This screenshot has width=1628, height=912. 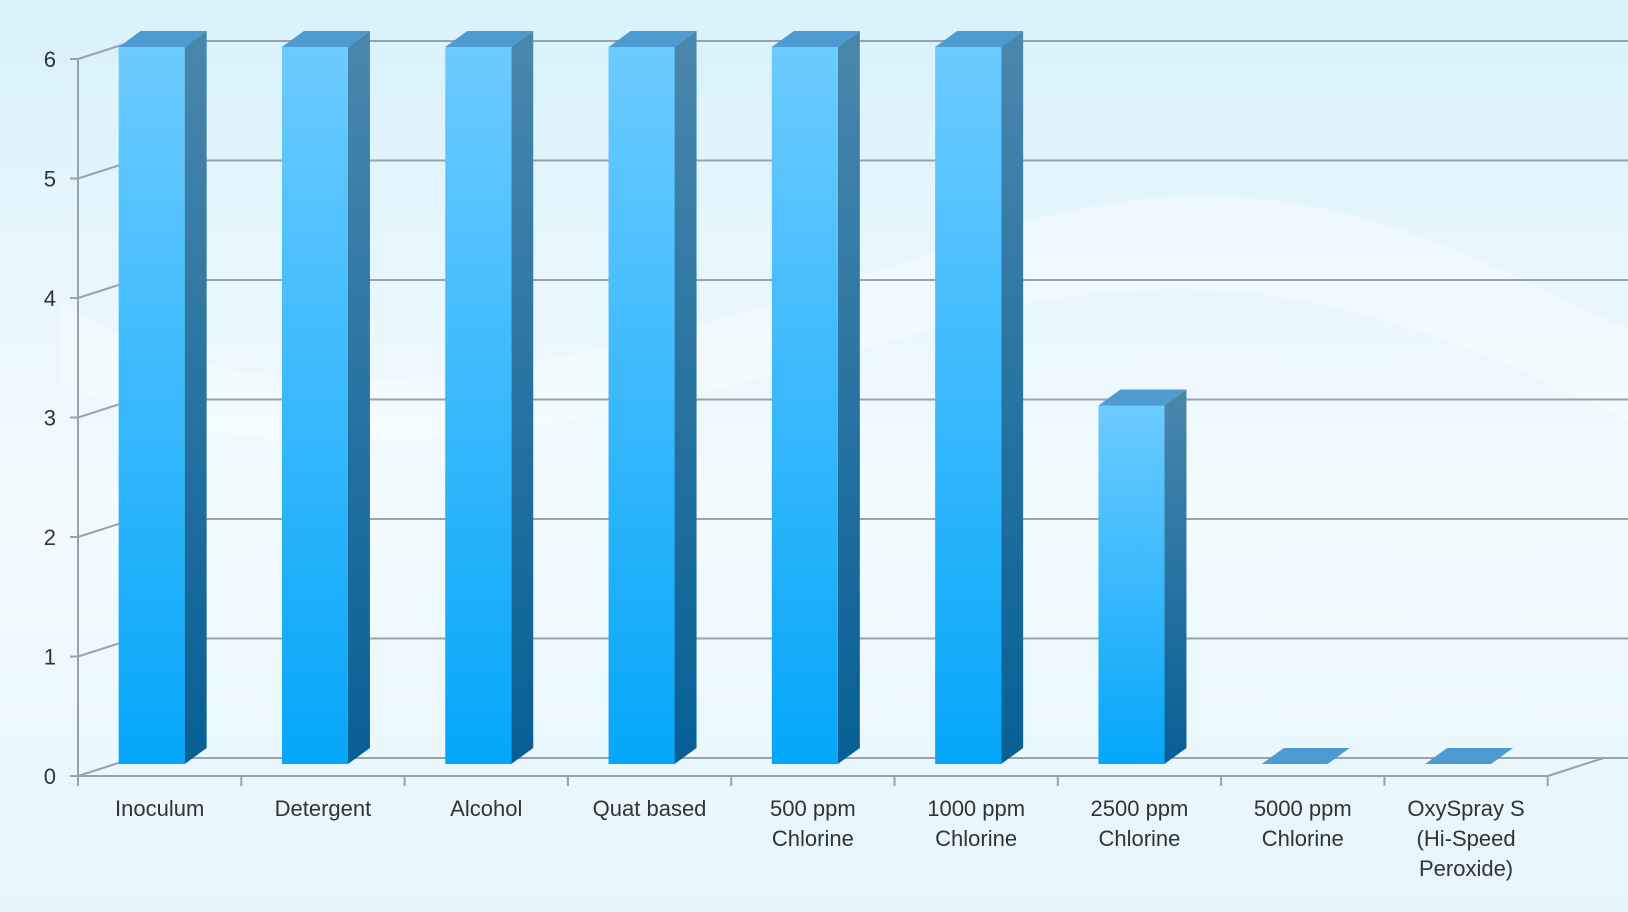 I want to click on y-tick-label: 5, so click(x=50, y=179).